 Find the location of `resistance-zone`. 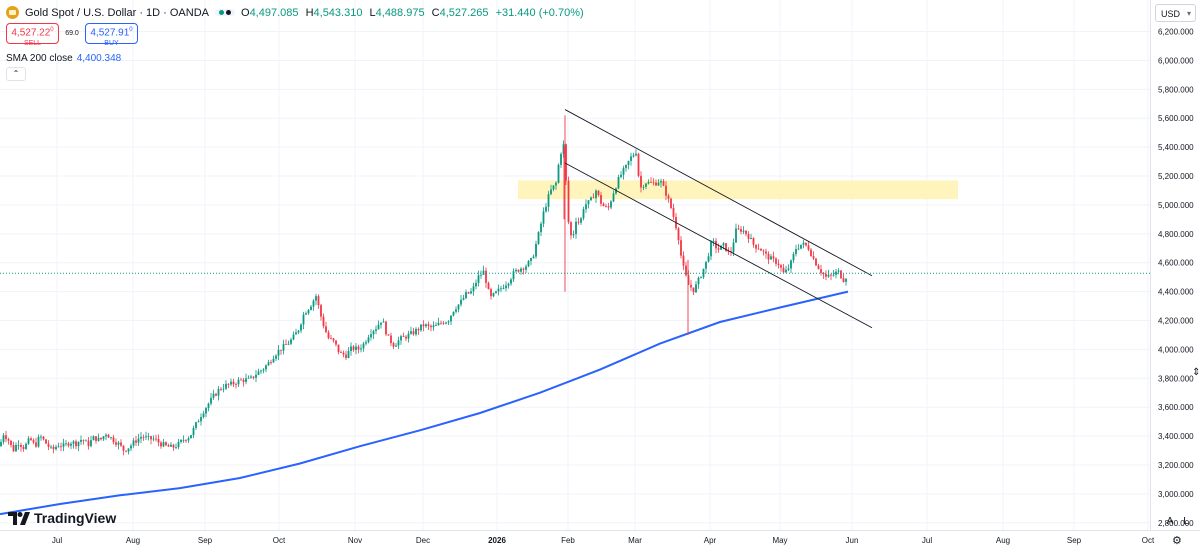

resistance-zone is located at coordinates (738, 190).